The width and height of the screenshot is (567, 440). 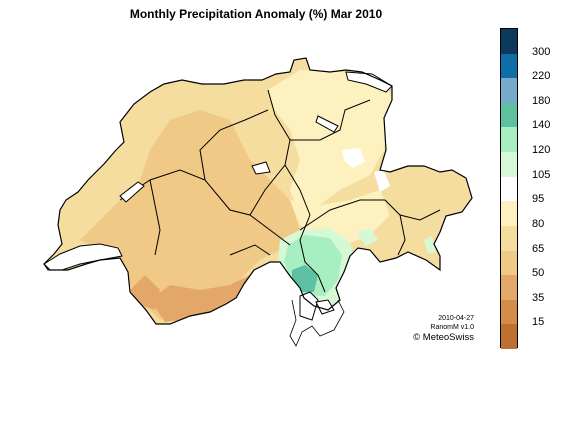 What do you see at coordinates (538, 223) in the screenshot?
I see `colorbar-tick-label: 80` at bounding box center [538, 223].